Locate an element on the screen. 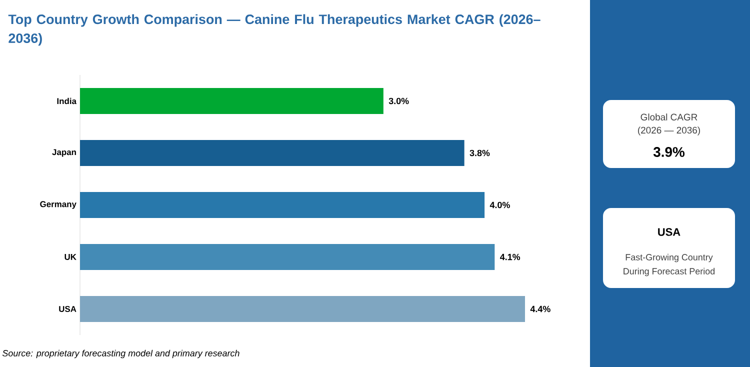  text: During Forecast Period is located at coordinates (669, 272).